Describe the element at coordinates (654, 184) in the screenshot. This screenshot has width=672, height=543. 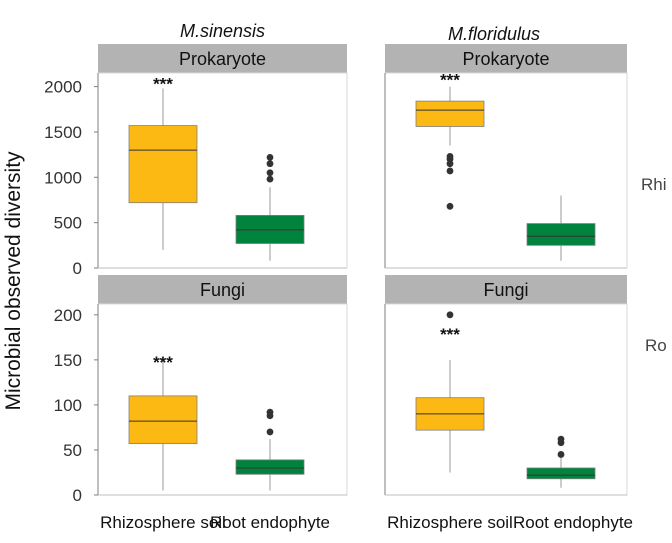
I see `row-title: Rhi` at that location.